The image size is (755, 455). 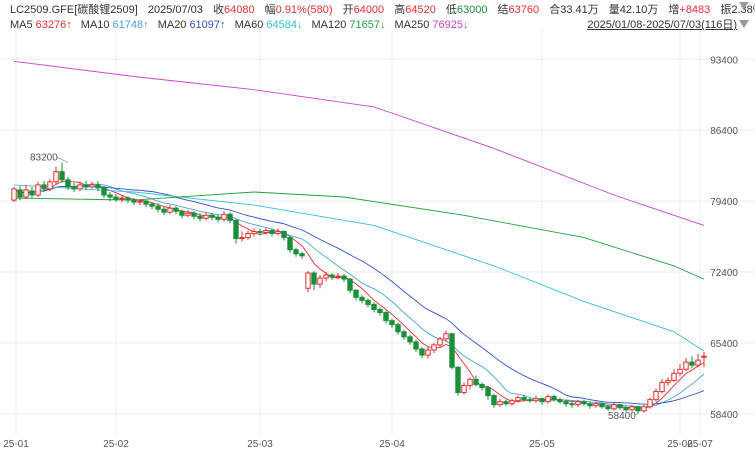 I want to click on ma60-label: MA60, so click(x=249, y=25).